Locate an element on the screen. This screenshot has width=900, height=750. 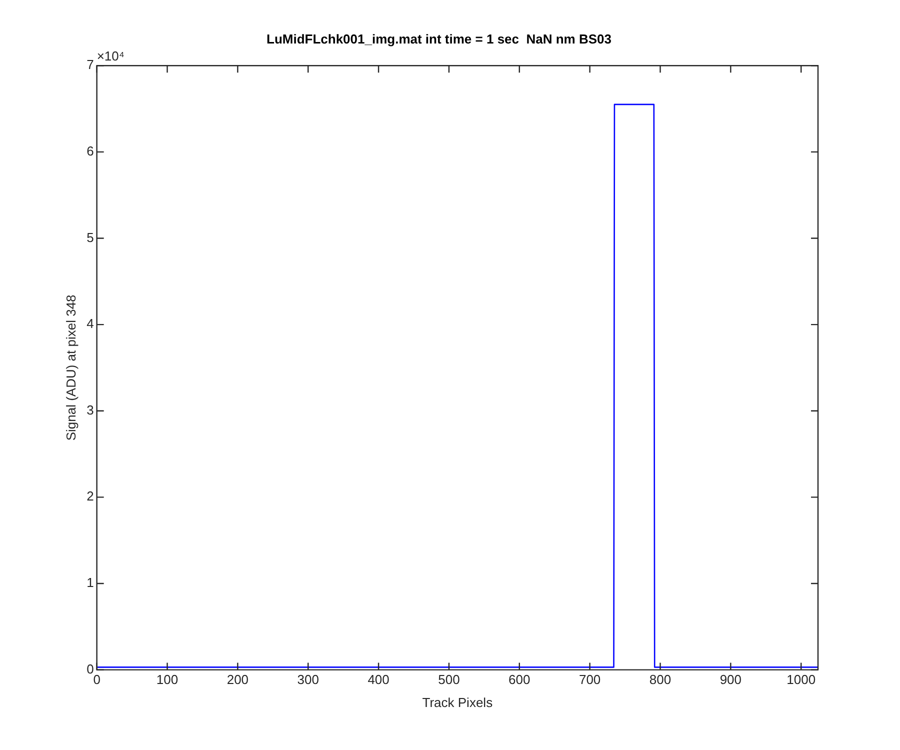
x-tick-label: 500 is located at coordinates (449, 680).